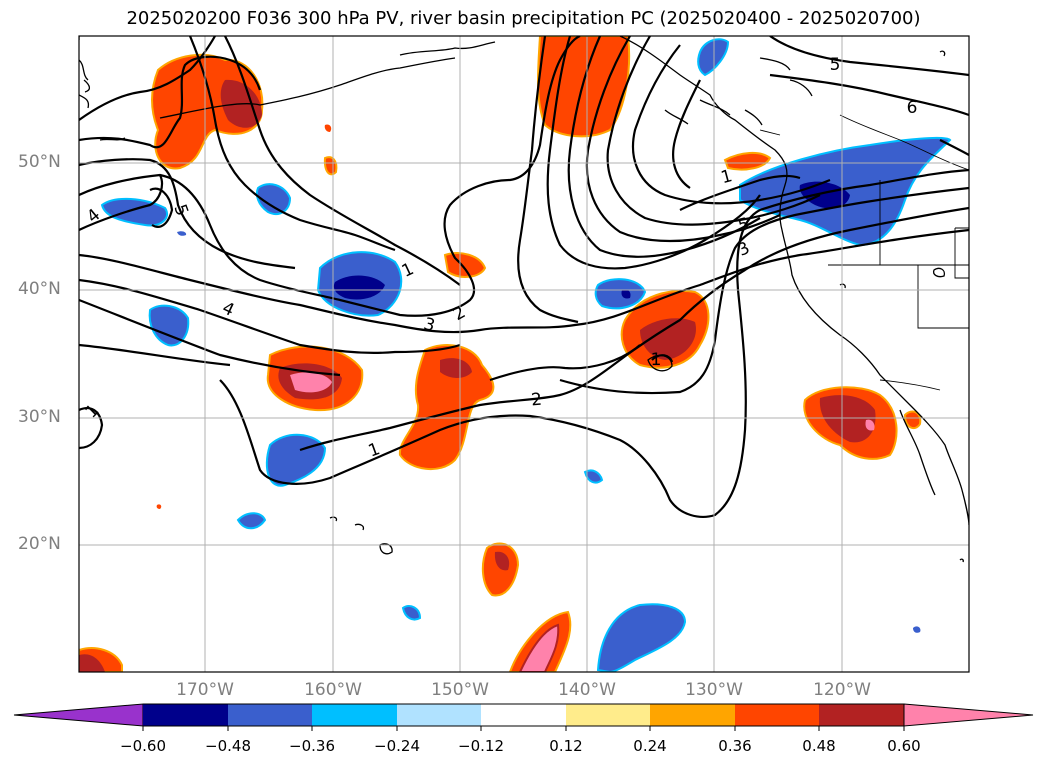  What do you see at coordinates (566, 746) in the screenshot?
I see `colorbar-tick-label: 0.12` at bounding box center [566, 746].